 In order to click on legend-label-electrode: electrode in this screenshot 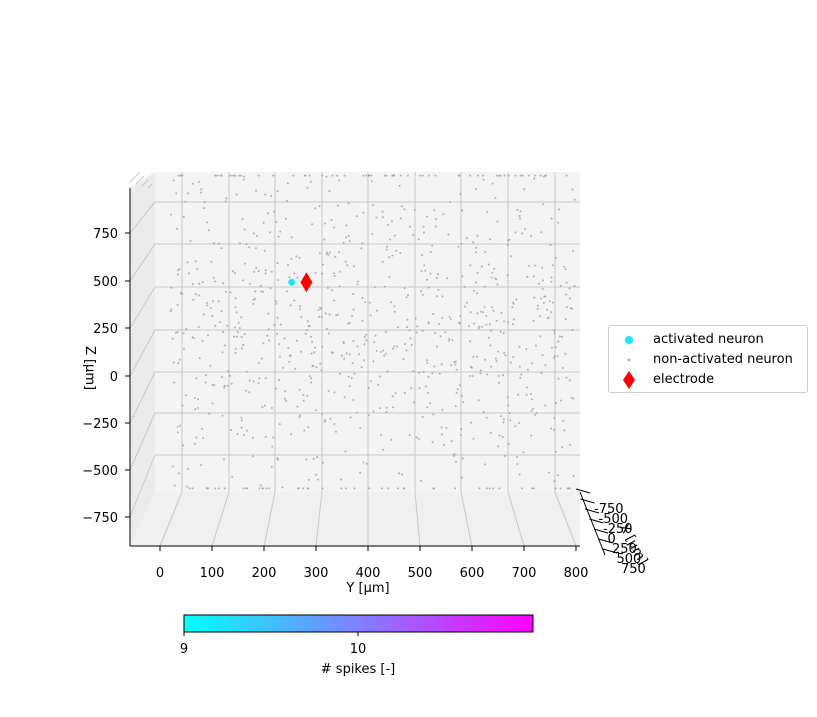, I will do `click(684, 379)`.